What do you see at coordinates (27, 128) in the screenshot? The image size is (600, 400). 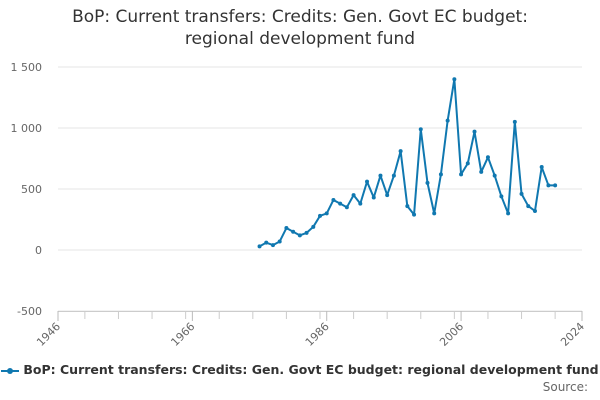 I see `y-tick-label: 1 000` at bounding box center [27, 128].